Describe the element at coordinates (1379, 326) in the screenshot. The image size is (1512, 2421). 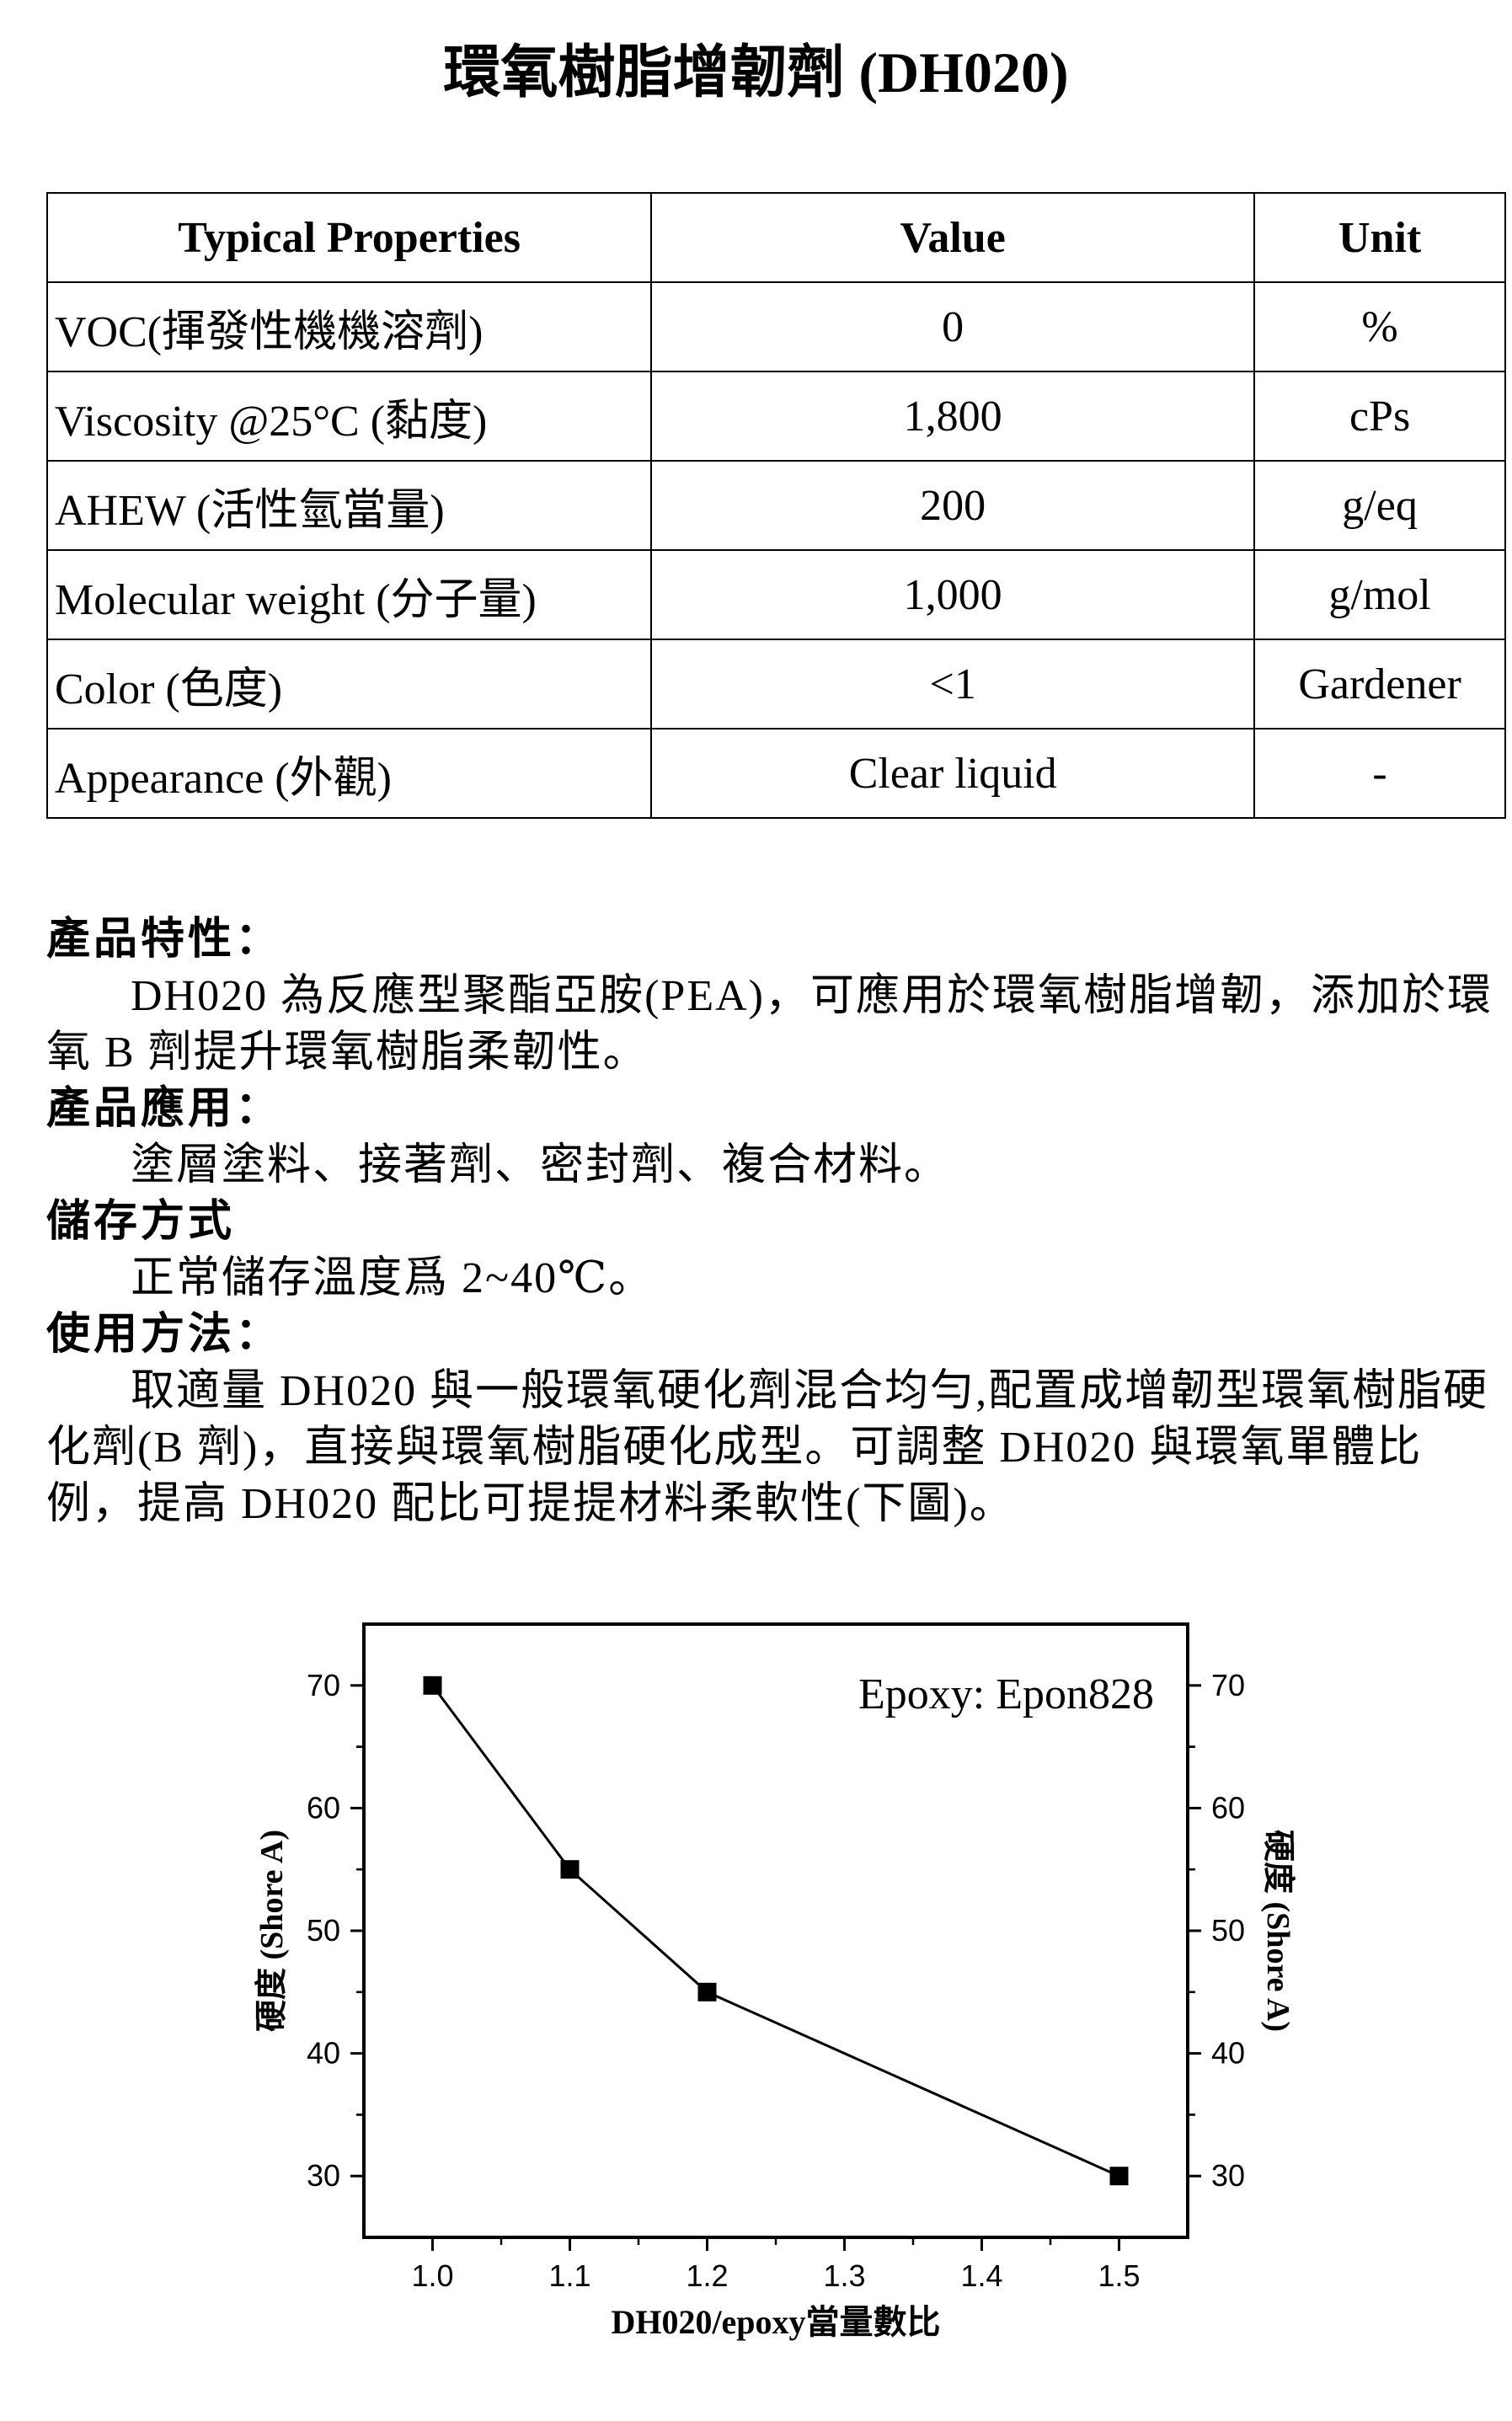
I see `unit-cell: %` at that location.